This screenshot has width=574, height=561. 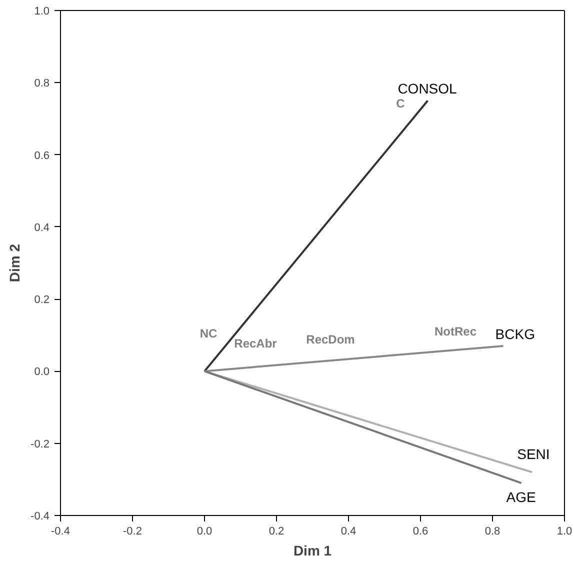 I want to click on x-tick-label: -0.2, so click(x=132, y=532).